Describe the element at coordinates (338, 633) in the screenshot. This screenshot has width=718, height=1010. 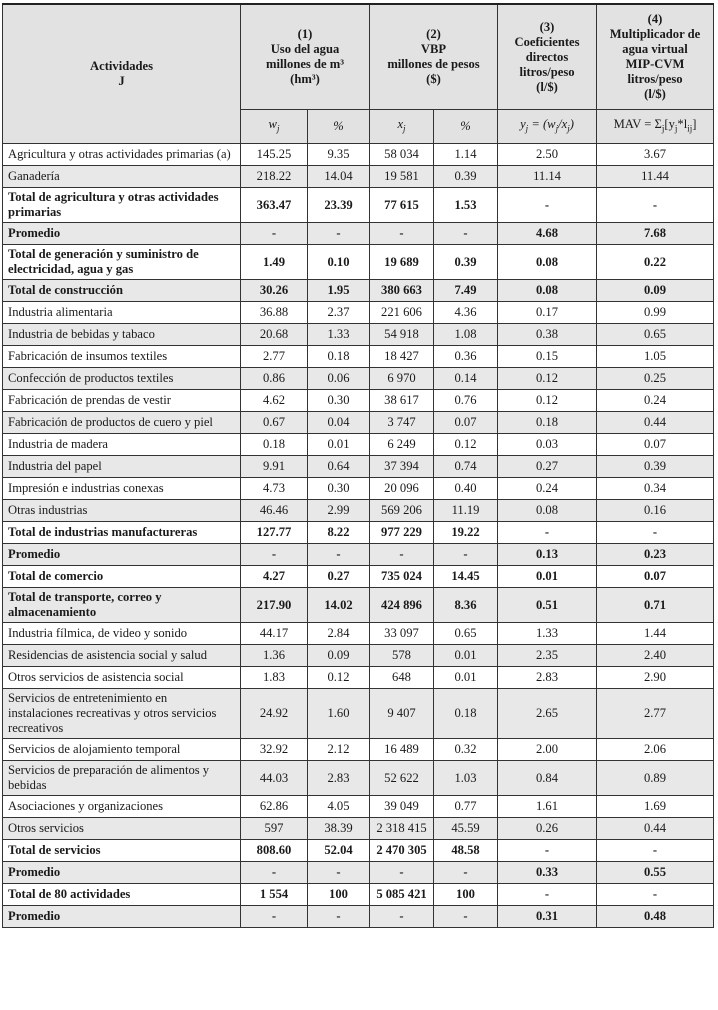
I see `water-use-pct: 2.84` at that location.